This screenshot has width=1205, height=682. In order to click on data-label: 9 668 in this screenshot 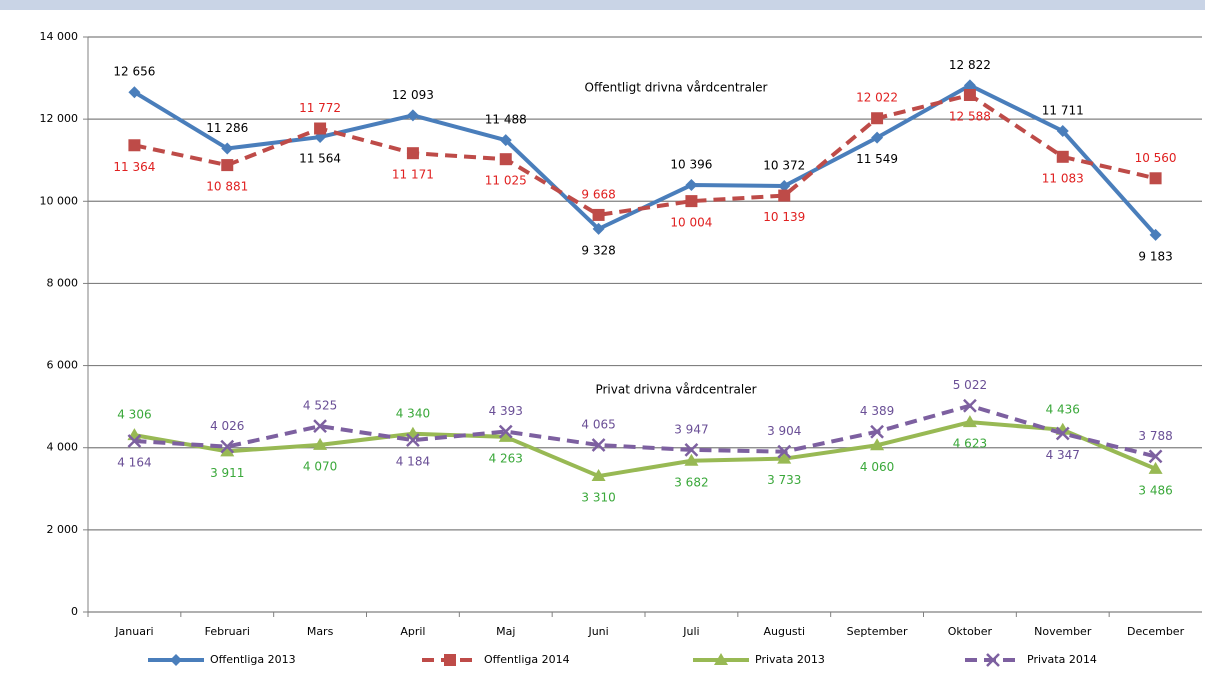, I will do `click(598, 194)`.